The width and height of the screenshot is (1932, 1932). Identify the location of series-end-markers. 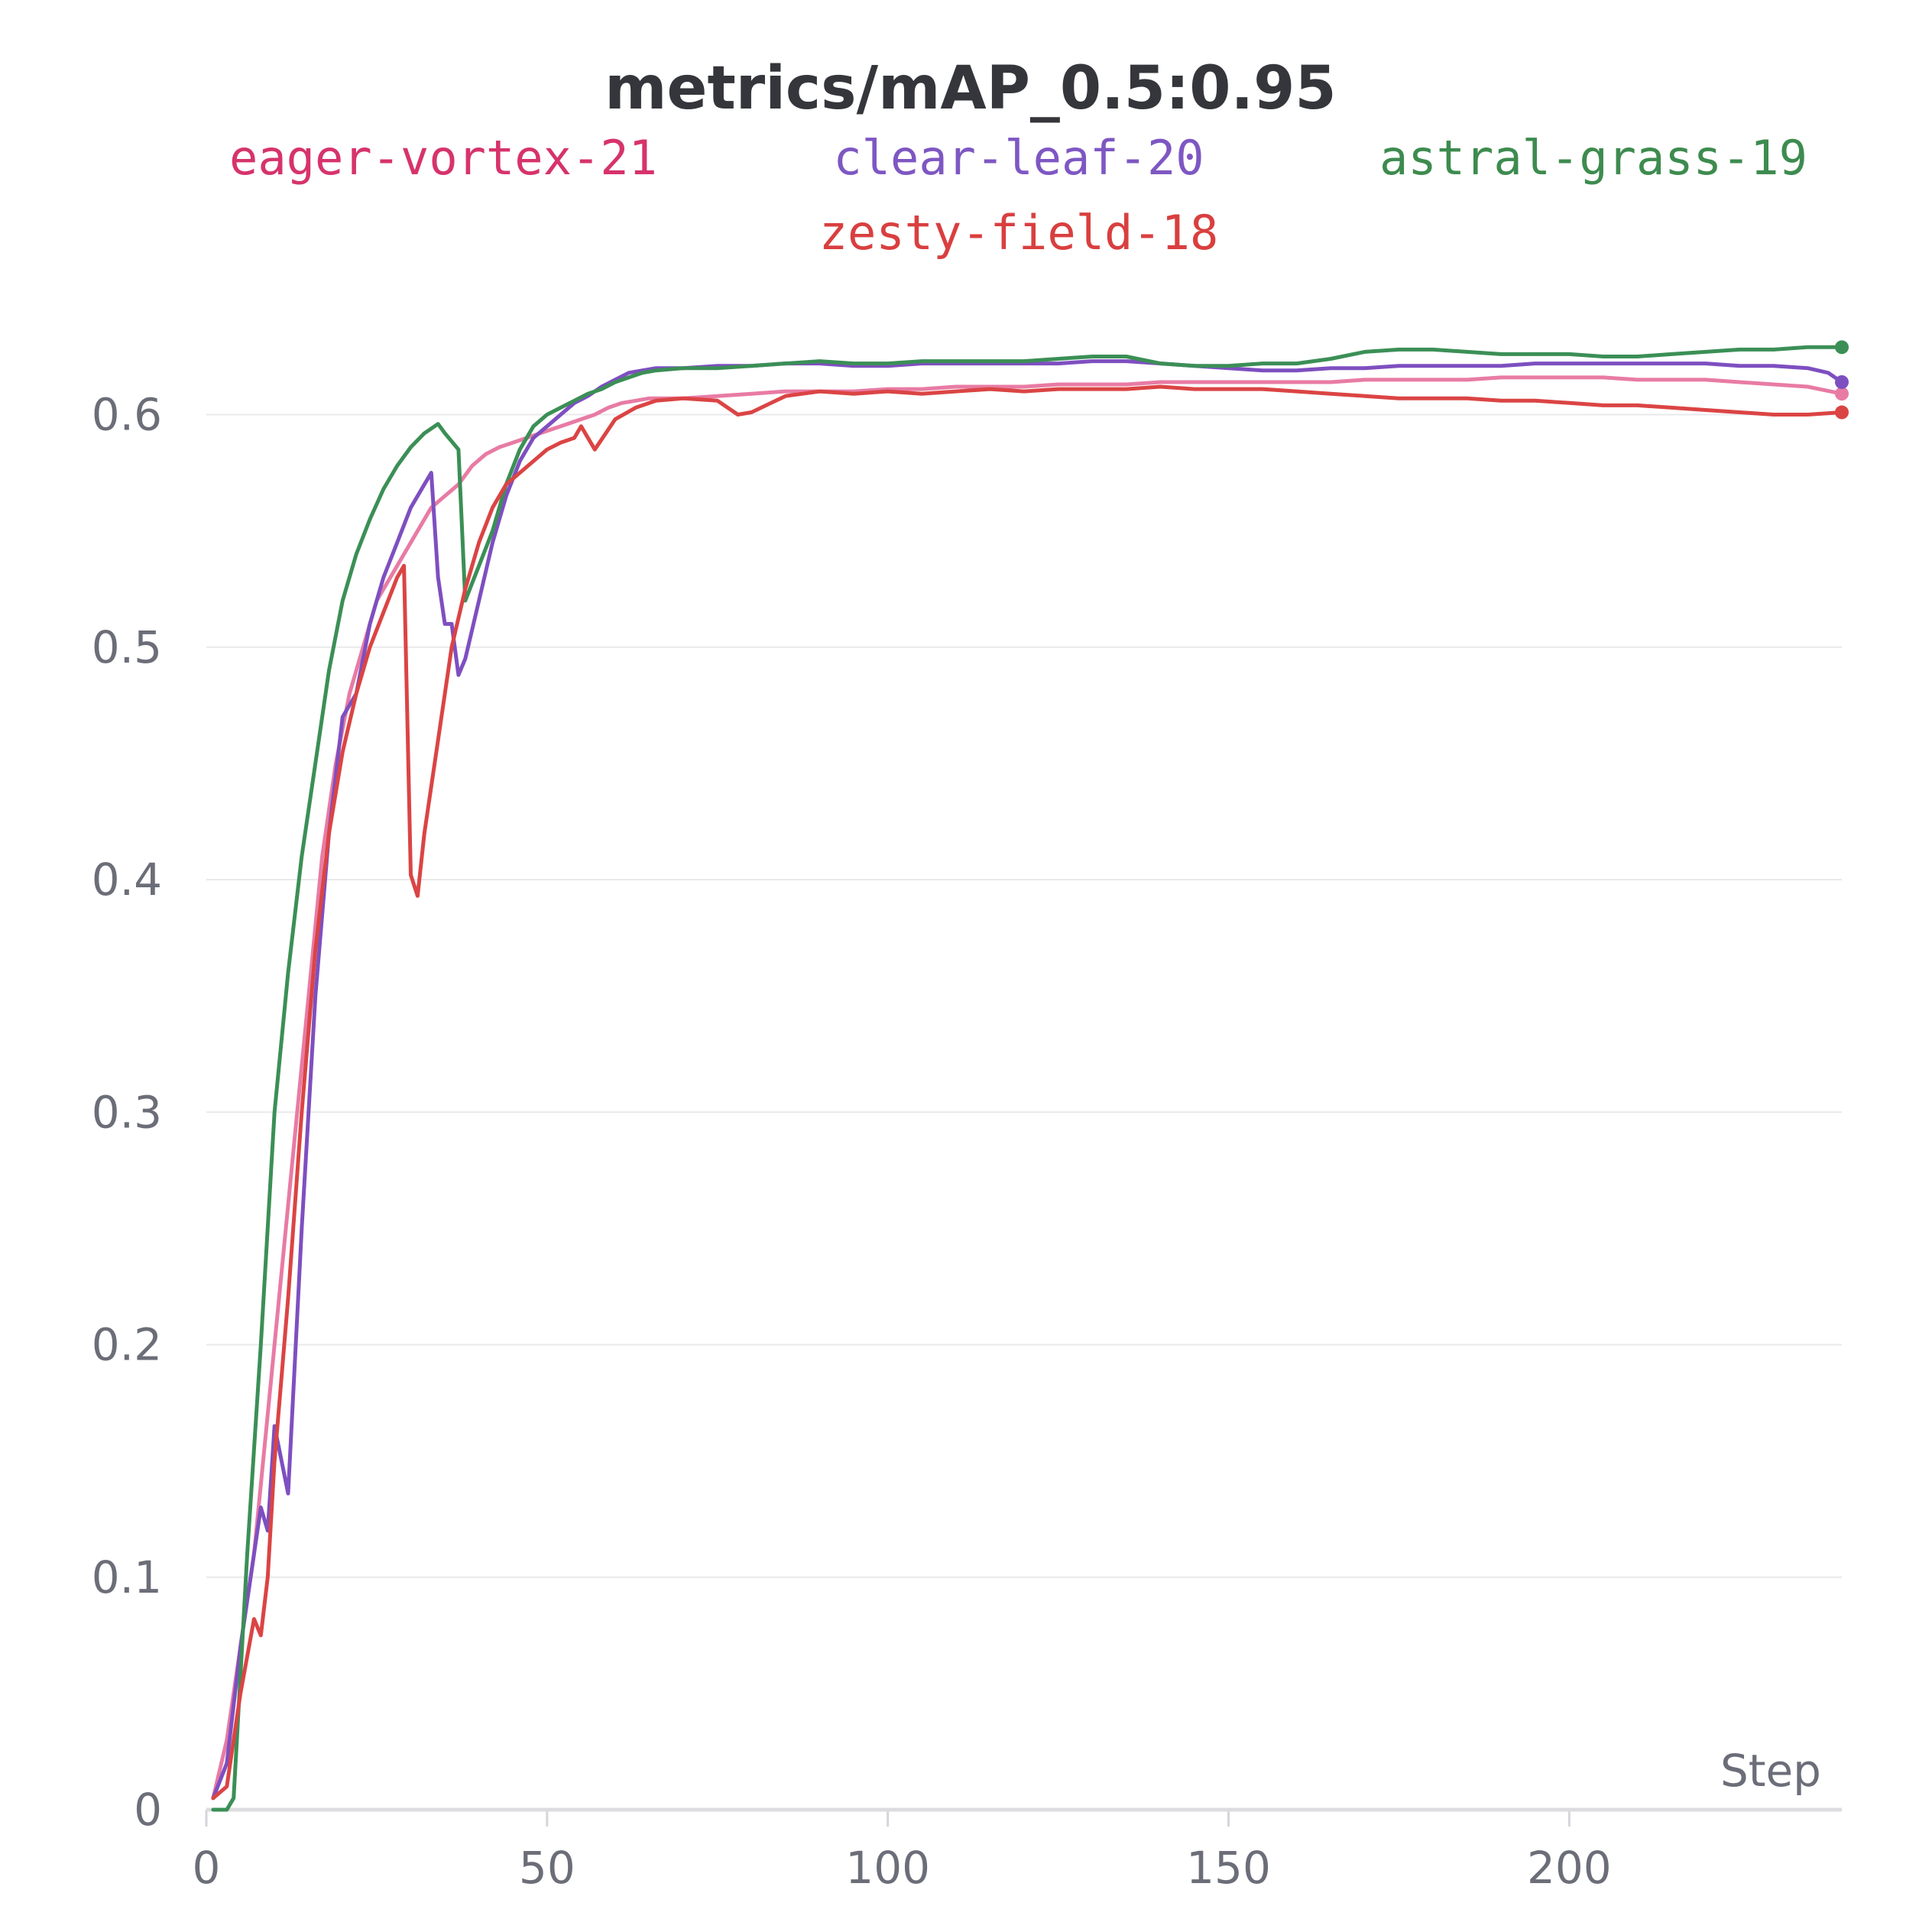
(1842, 380).